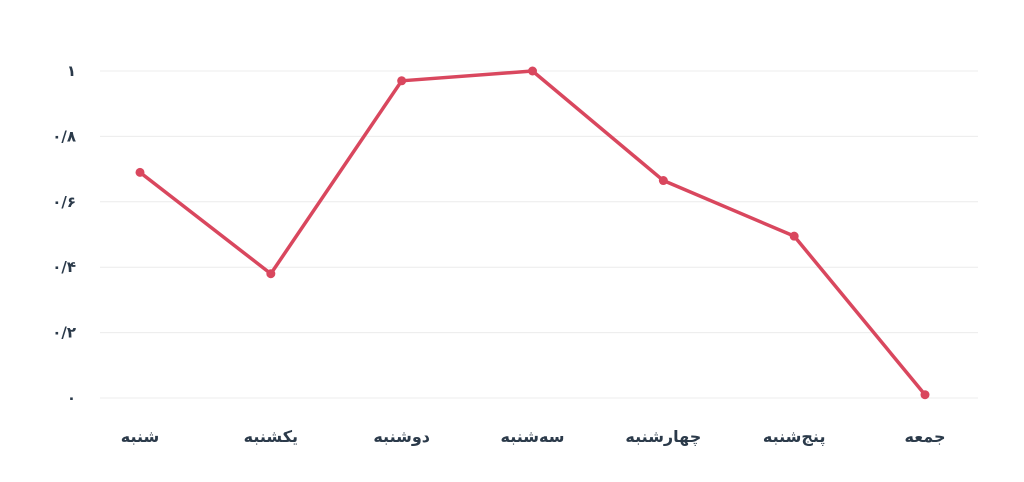  Describe the element at coordinates (64, 267) in the screenshot. I see `y-tick-label: ۰/۴` at that location.